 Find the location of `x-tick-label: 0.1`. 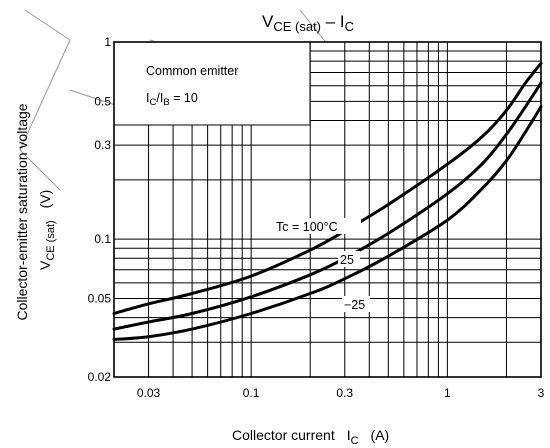

x-tick-label: 0.1 is located at coordinates (251, 393).